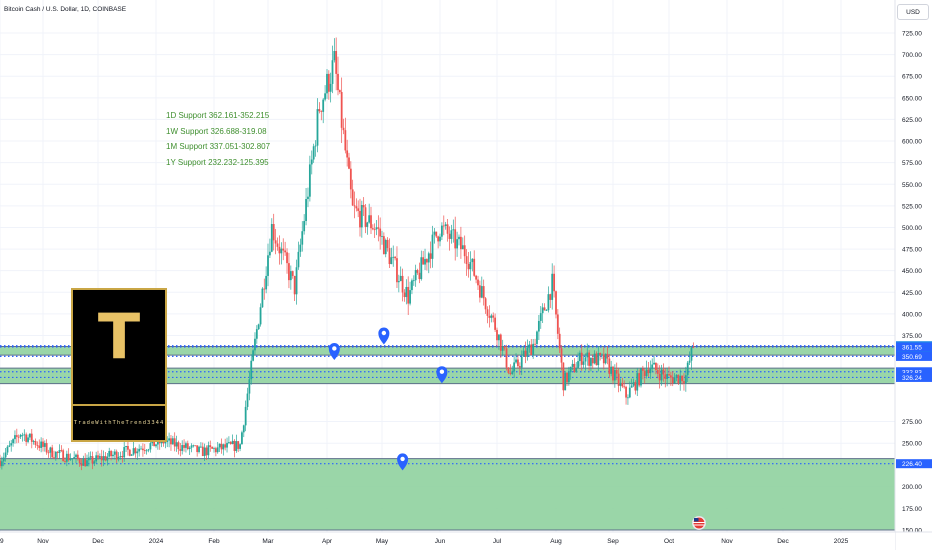 Image resolution: width=932 pixels, height=550 pixels. I want to click on support-level-1y: 1Y Support 232.232-125.395, so click(217, 162).